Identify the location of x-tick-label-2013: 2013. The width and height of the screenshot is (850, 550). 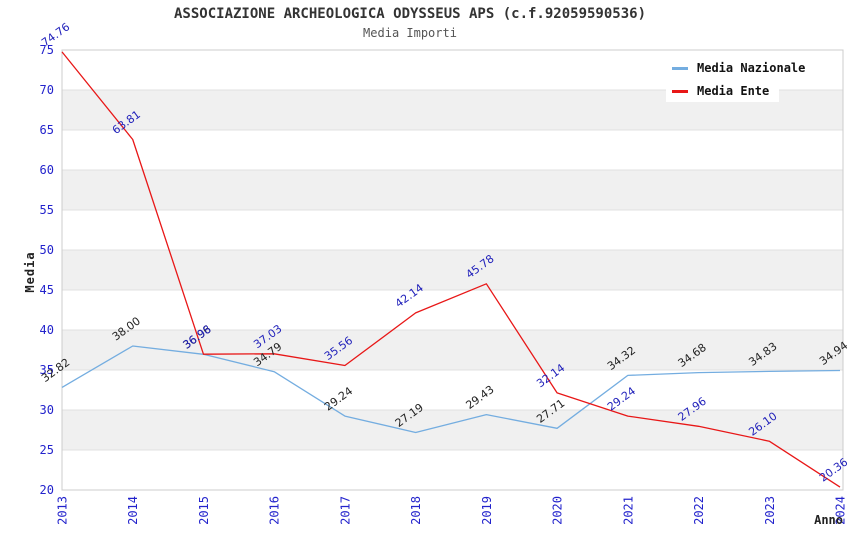
(63, 510).